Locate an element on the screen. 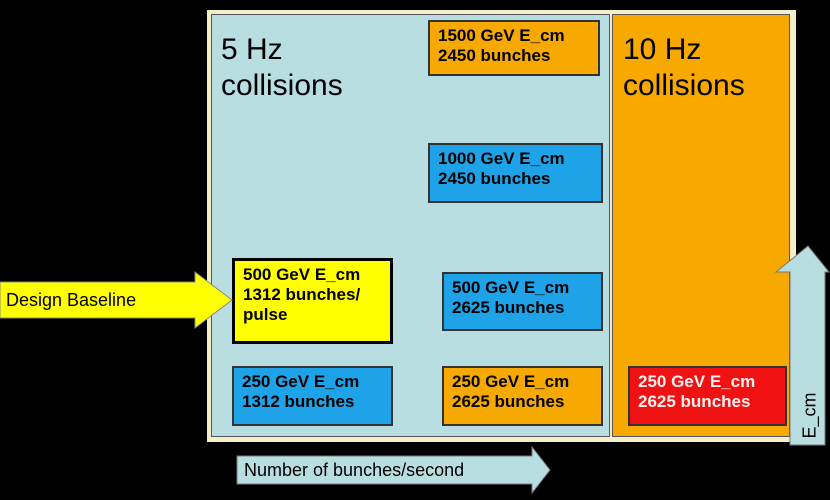  node: 1000 GeV E_cm 2450 bunches is located at coordinates (515, 173).